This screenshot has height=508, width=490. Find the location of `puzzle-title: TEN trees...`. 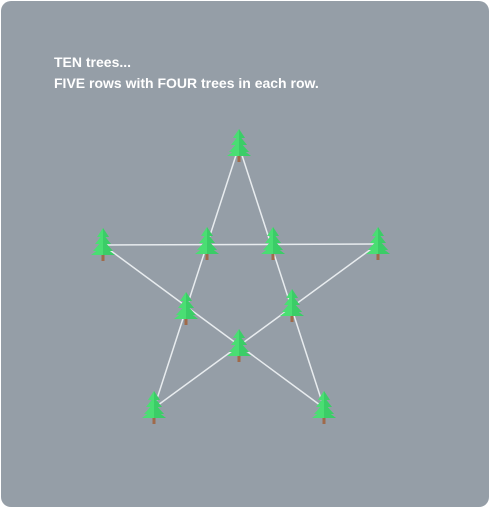

puzzle-title: TEN trees... is located at coordinates (93, 62).